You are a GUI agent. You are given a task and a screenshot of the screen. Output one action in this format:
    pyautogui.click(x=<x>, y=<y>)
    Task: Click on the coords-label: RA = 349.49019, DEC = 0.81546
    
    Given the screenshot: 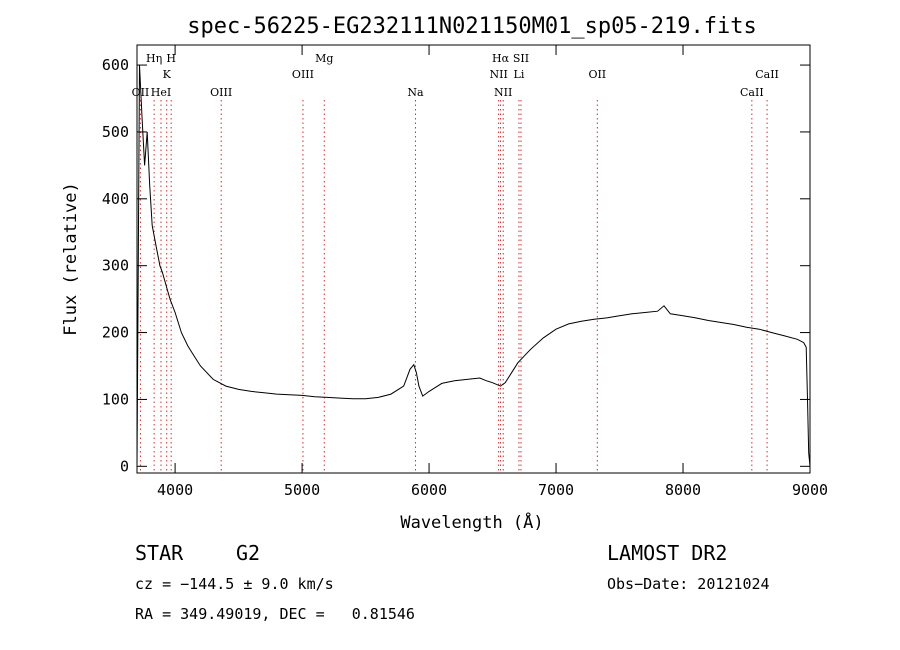 What is the action you would take?
    pyautogui.click(x=275, y=614)
    